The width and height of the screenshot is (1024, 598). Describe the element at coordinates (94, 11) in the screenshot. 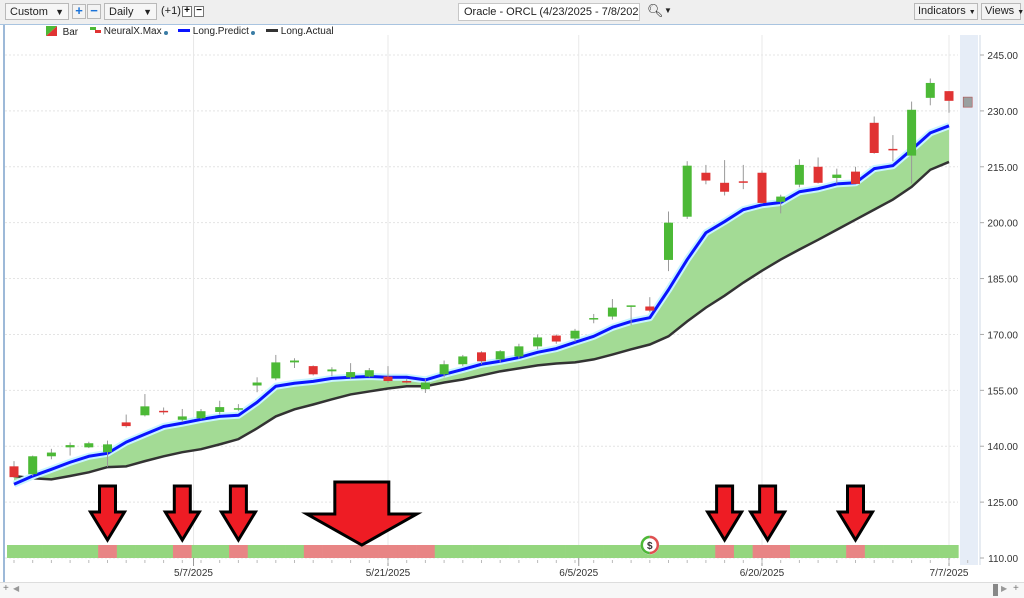

I see `zoom-out-button: −` at that location.